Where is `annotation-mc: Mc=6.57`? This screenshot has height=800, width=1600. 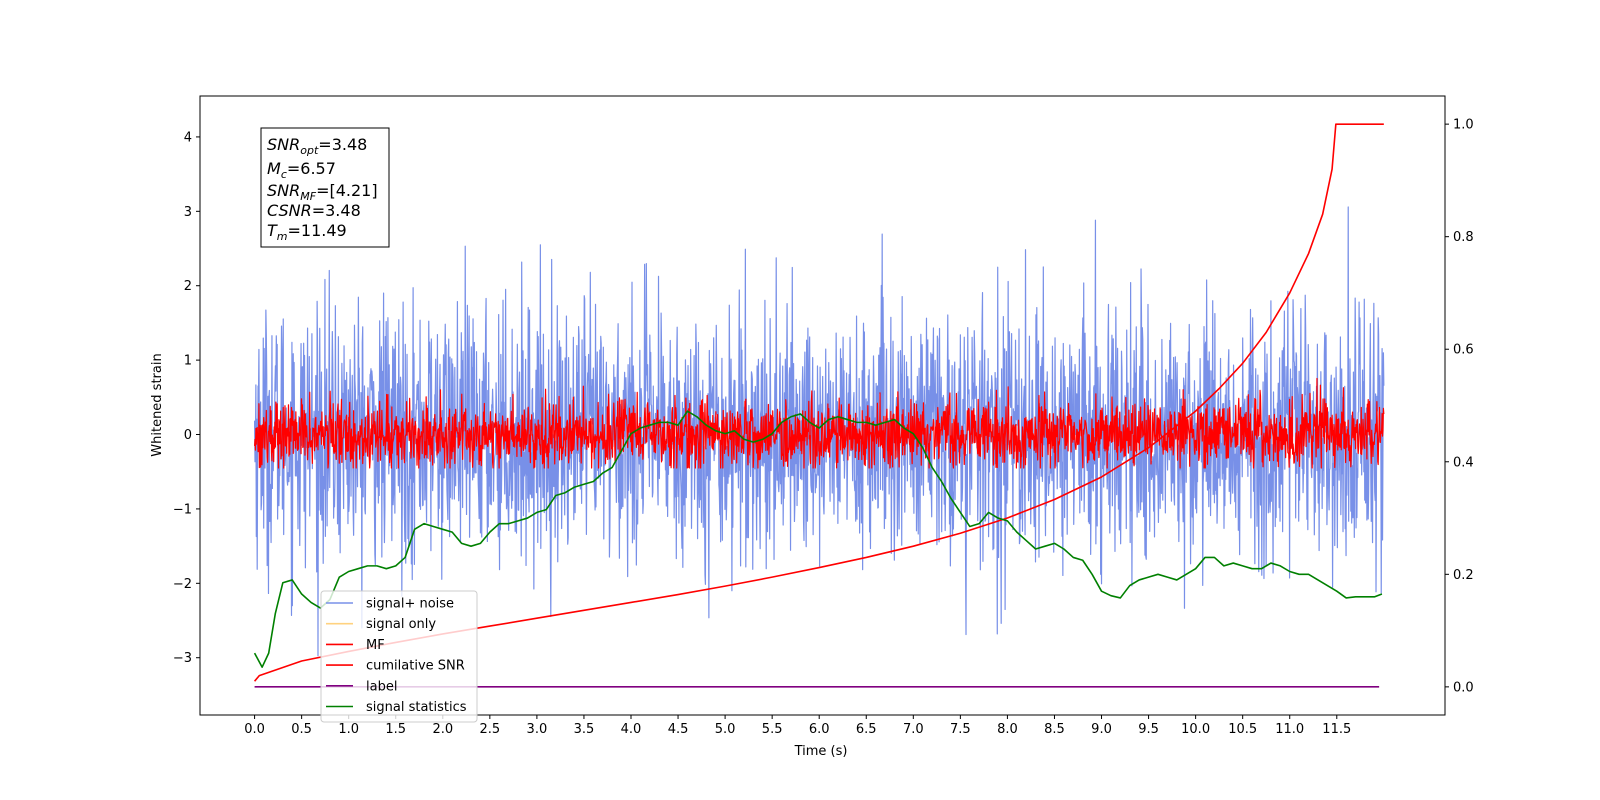 annotation-mc: Mc=6.57 is located at coordinates (301, 170).